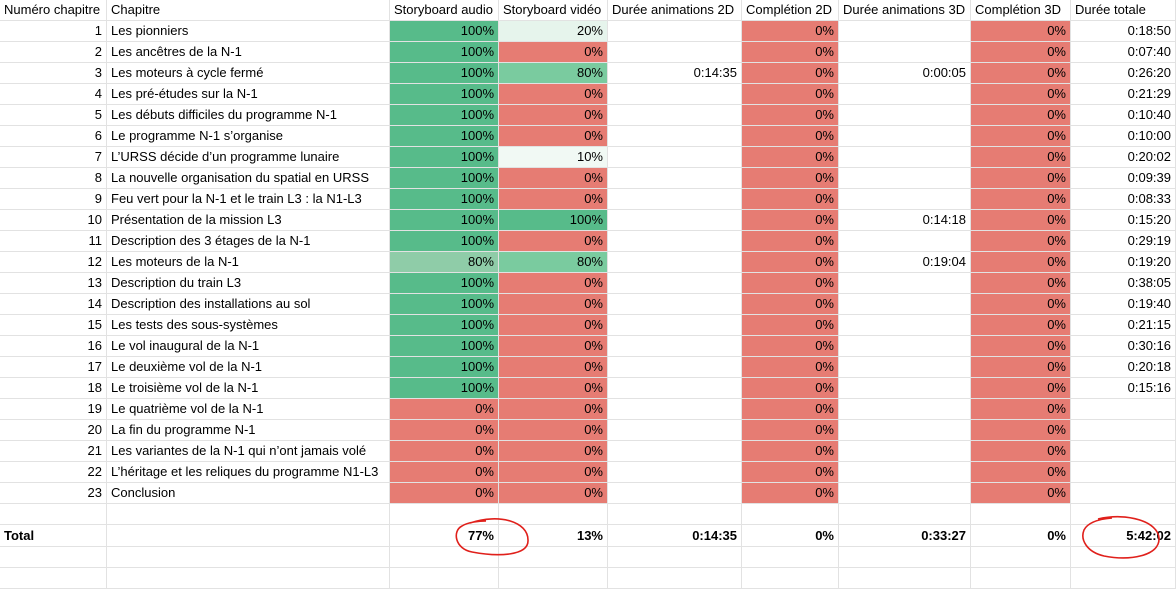 This screenshot has width=1176, height=589. What do you see at coordinates (53, 472) in the screenshot?
I see `chapter-number-cell: 22` at bounding box center [53, 472].